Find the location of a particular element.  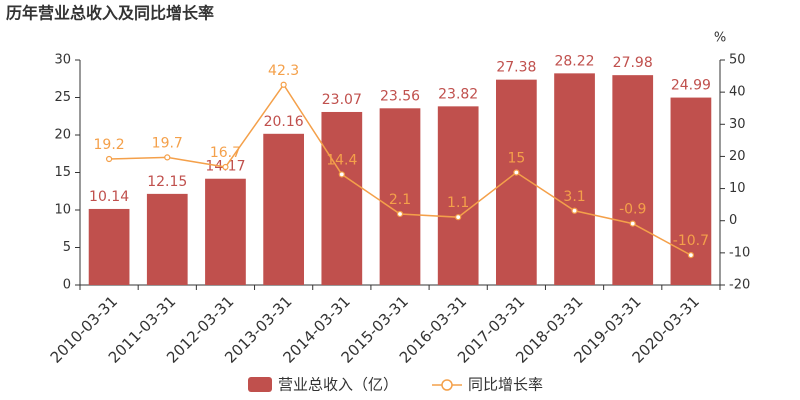

data-label: 23.82 is located at coordinates (458, 94).